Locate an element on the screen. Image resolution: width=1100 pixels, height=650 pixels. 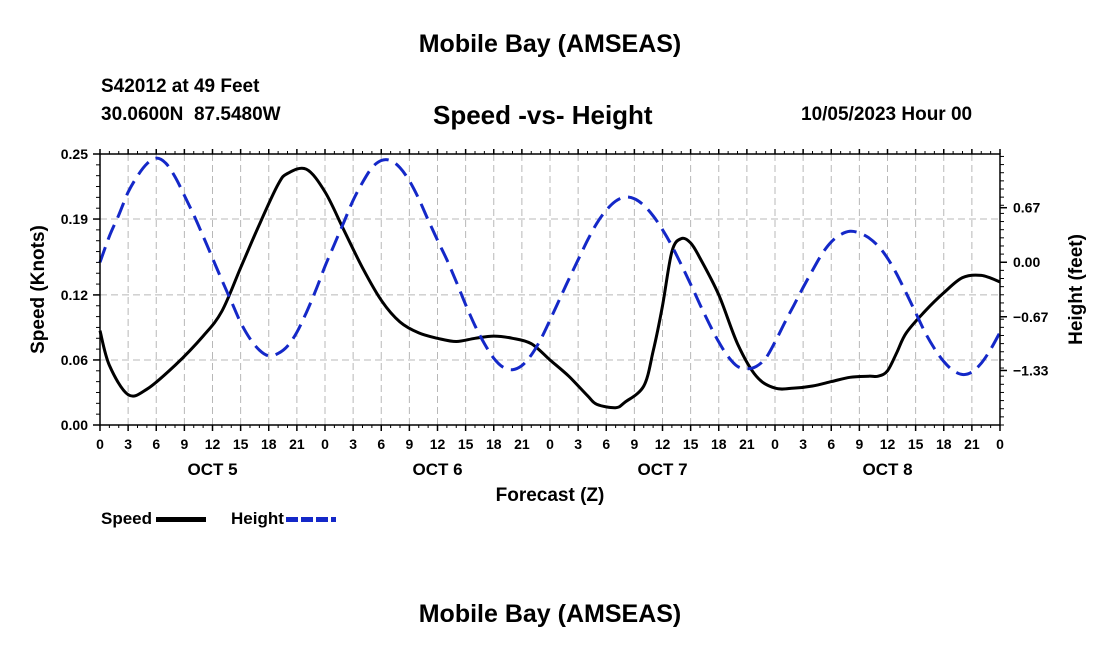
day-label: OCT 5 is located at coordinates (212, 469).